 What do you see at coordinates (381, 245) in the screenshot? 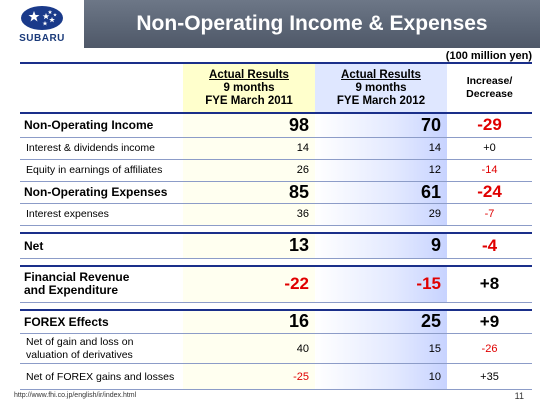
I see `value-fy2012: 9` at bounding box center [381, 245].